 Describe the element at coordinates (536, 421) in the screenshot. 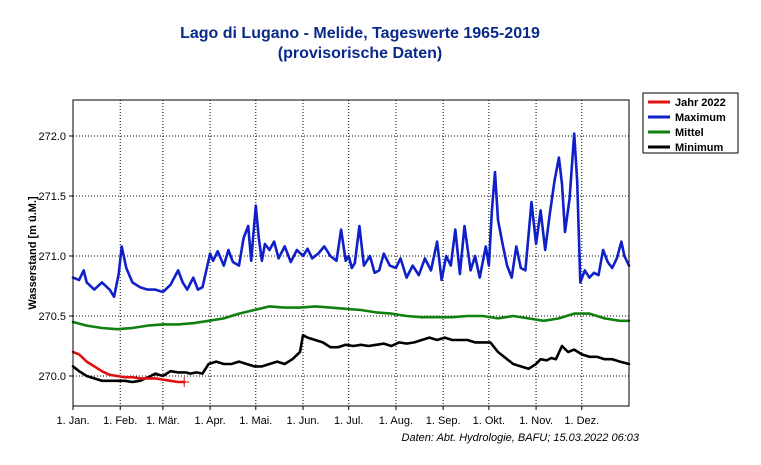

I see `x-tick-label: 1. Nov.` at that location.